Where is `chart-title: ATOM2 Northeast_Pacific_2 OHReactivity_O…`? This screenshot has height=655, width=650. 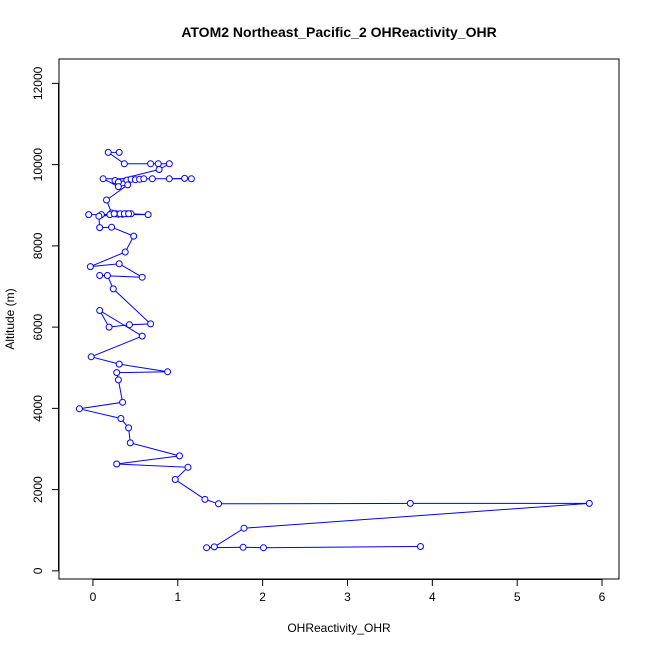
chart-title: ATOM2 Northeast_Pacific_2 OHReactivity_O… is located at coordinates (338, 32).